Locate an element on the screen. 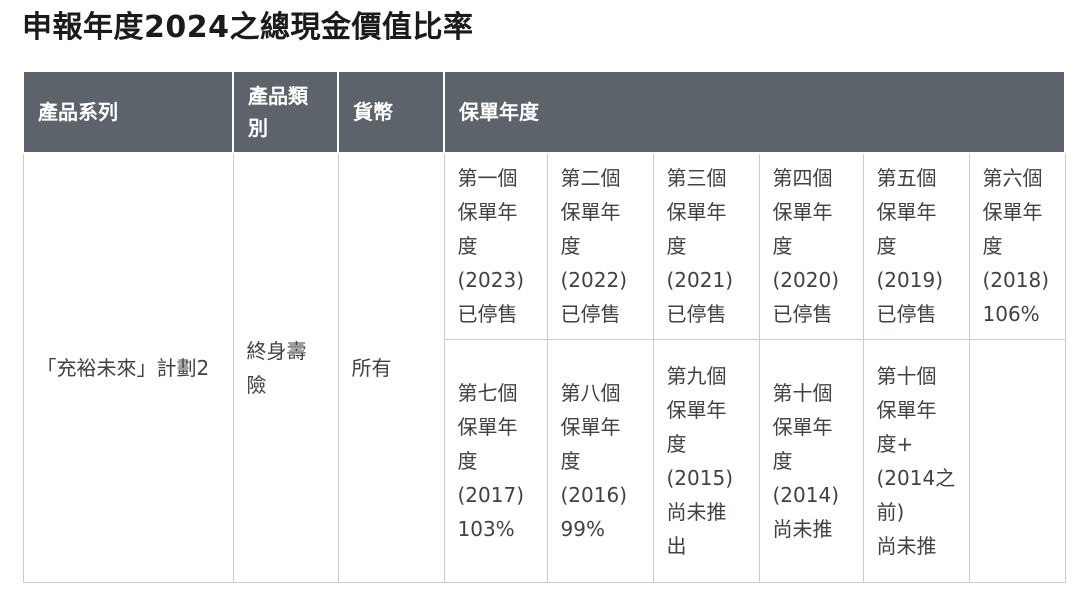  cell-policy-year-empty is located at coordinates (1017, 460).